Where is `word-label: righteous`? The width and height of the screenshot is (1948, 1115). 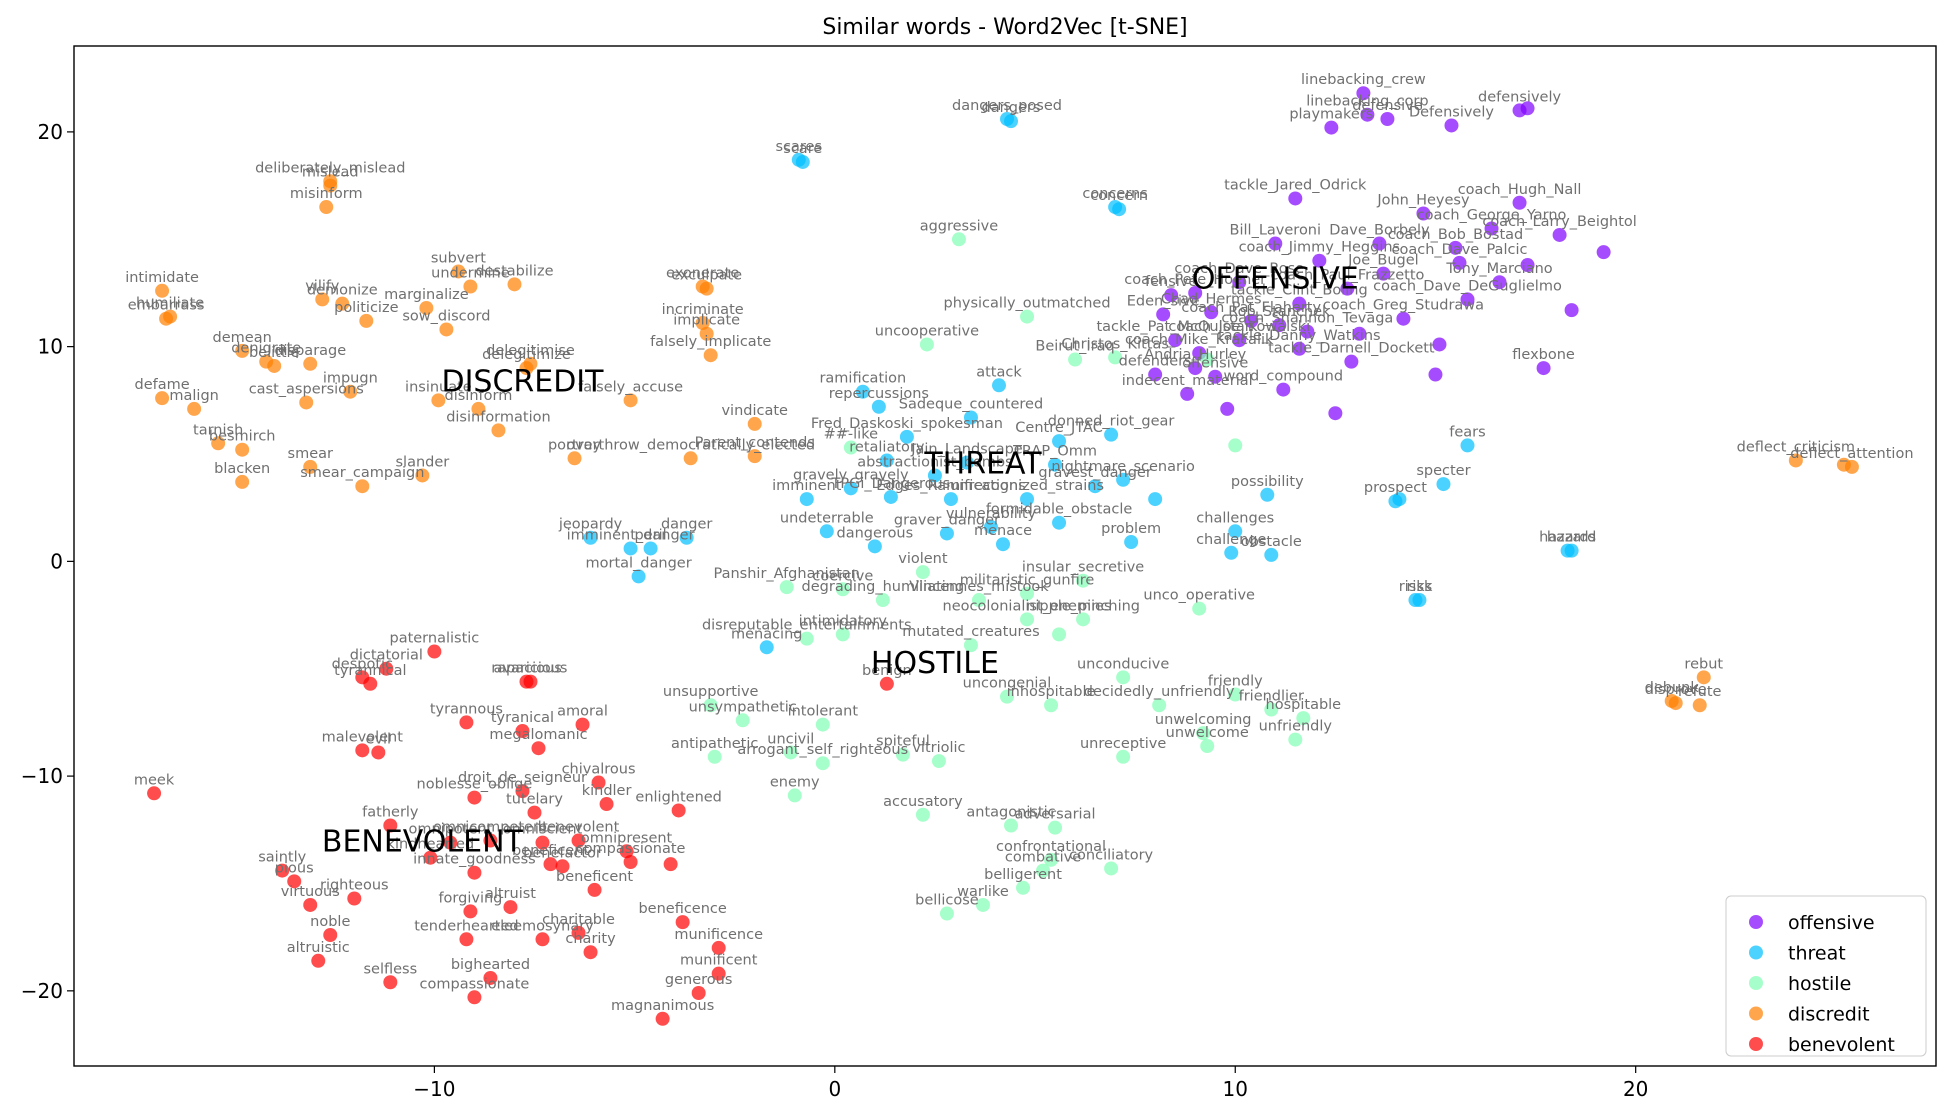 word-label: righteous is located at coordinates (354, 886).